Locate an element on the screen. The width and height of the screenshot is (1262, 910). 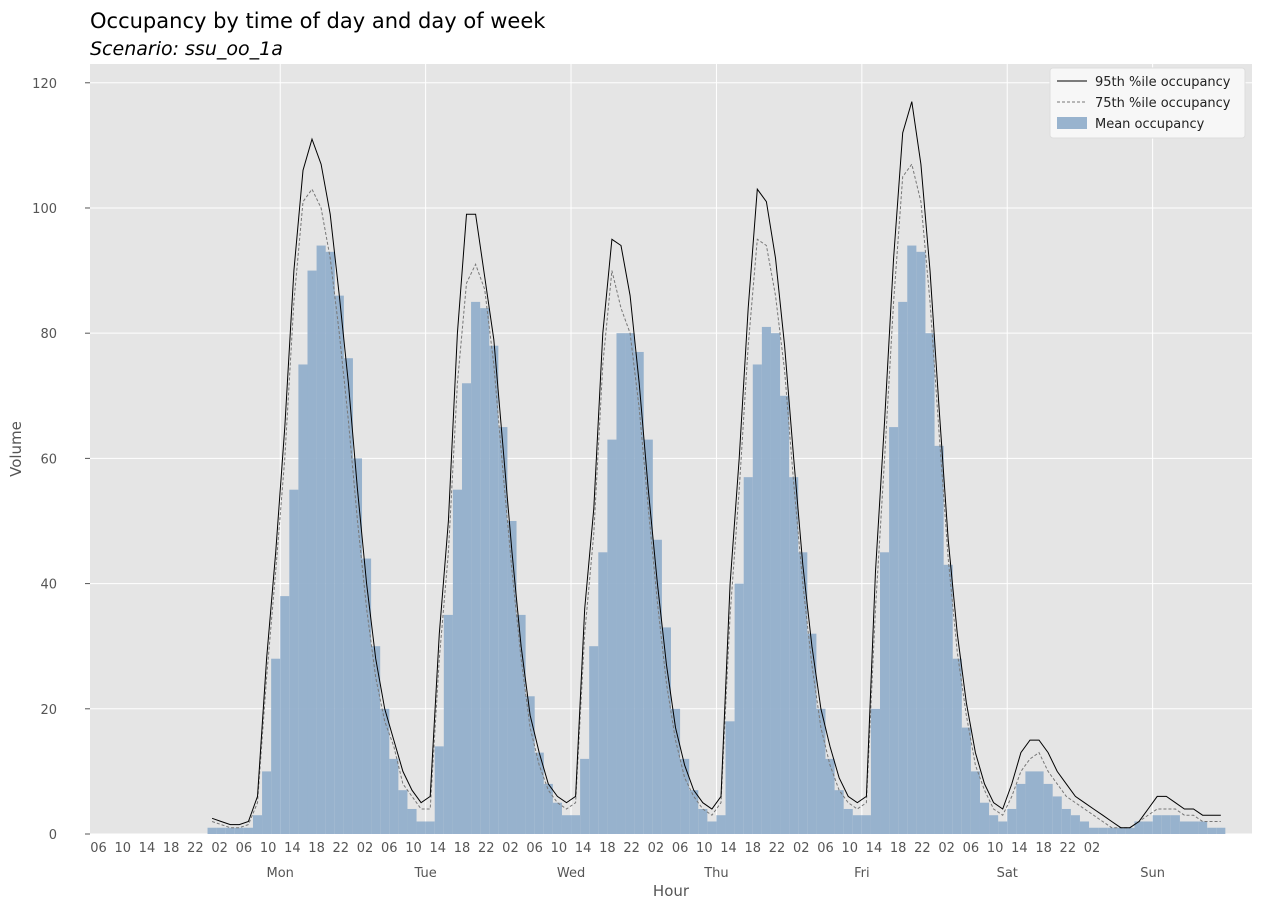
y-tick-label: 40 is located at coordinates (48, 585).